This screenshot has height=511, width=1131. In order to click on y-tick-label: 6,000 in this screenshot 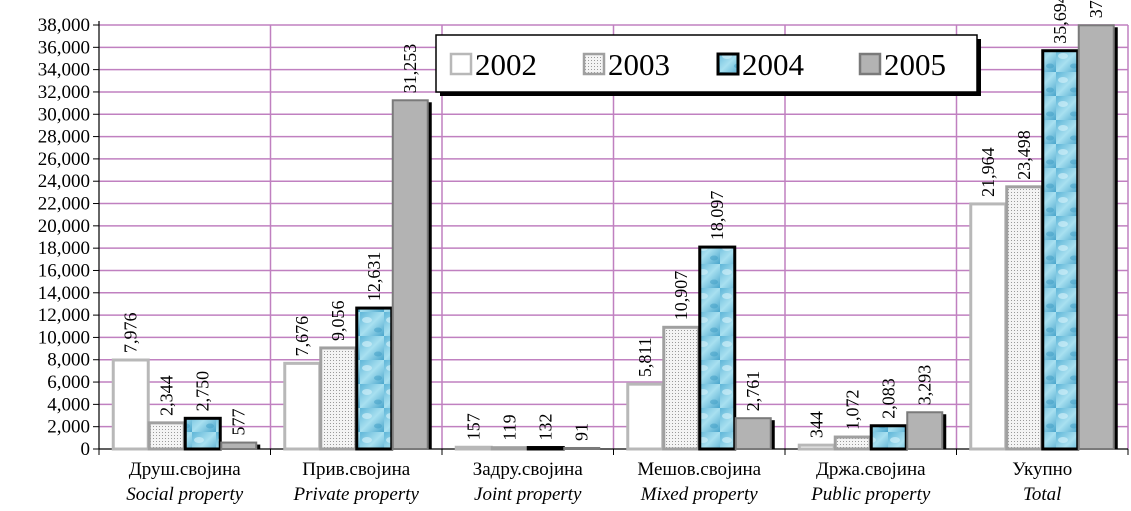, I will do `click(68, 382)`.